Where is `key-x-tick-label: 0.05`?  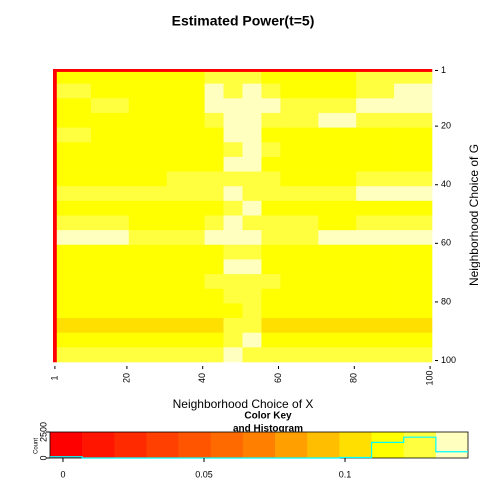
key-x-tick-label: 0.05 is located at coordinates (204, 474).